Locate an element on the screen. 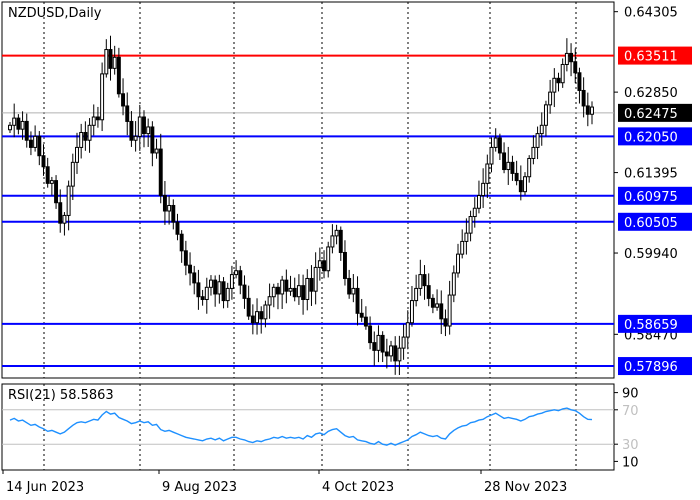 Image resolution: width=700 pixels, height=500 pixels. rsi-tick-label: 70 is located at coordinates (630, 411).